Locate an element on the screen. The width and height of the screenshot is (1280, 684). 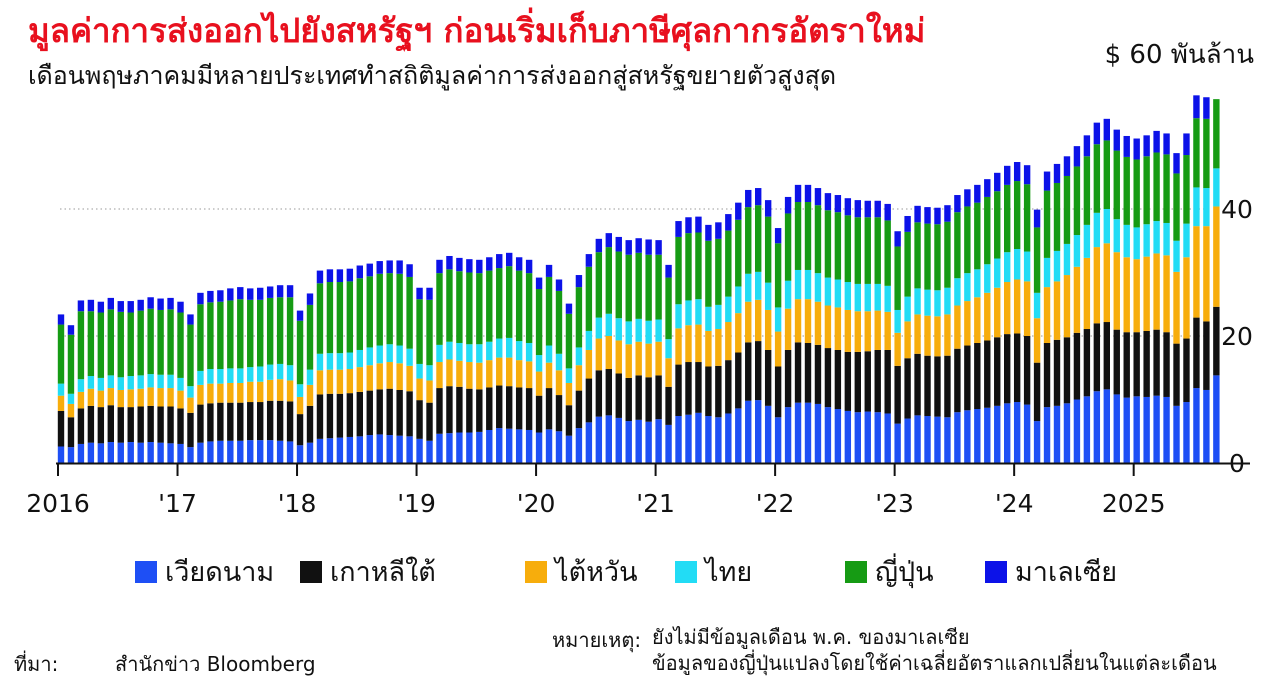
x-tick-label: '22 is located at coordinates (775, 503).